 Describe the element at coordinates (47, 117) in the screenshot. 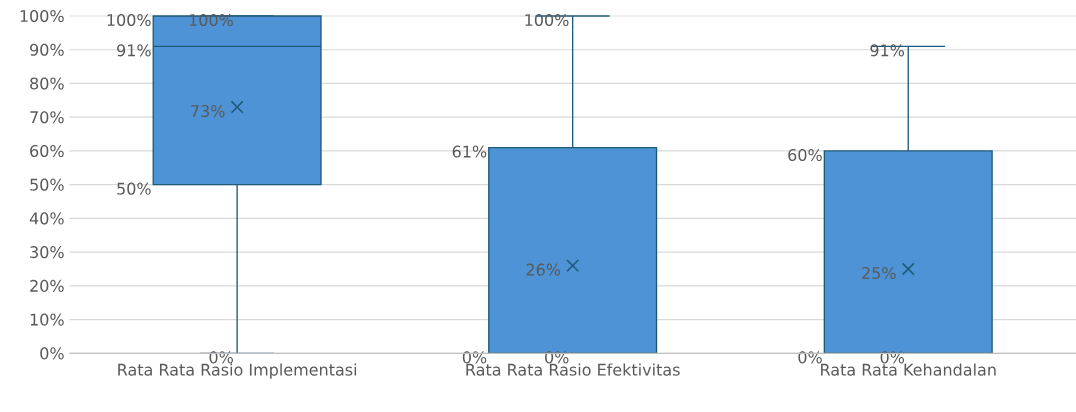

I see `y-tick-label: 70%` at that location.